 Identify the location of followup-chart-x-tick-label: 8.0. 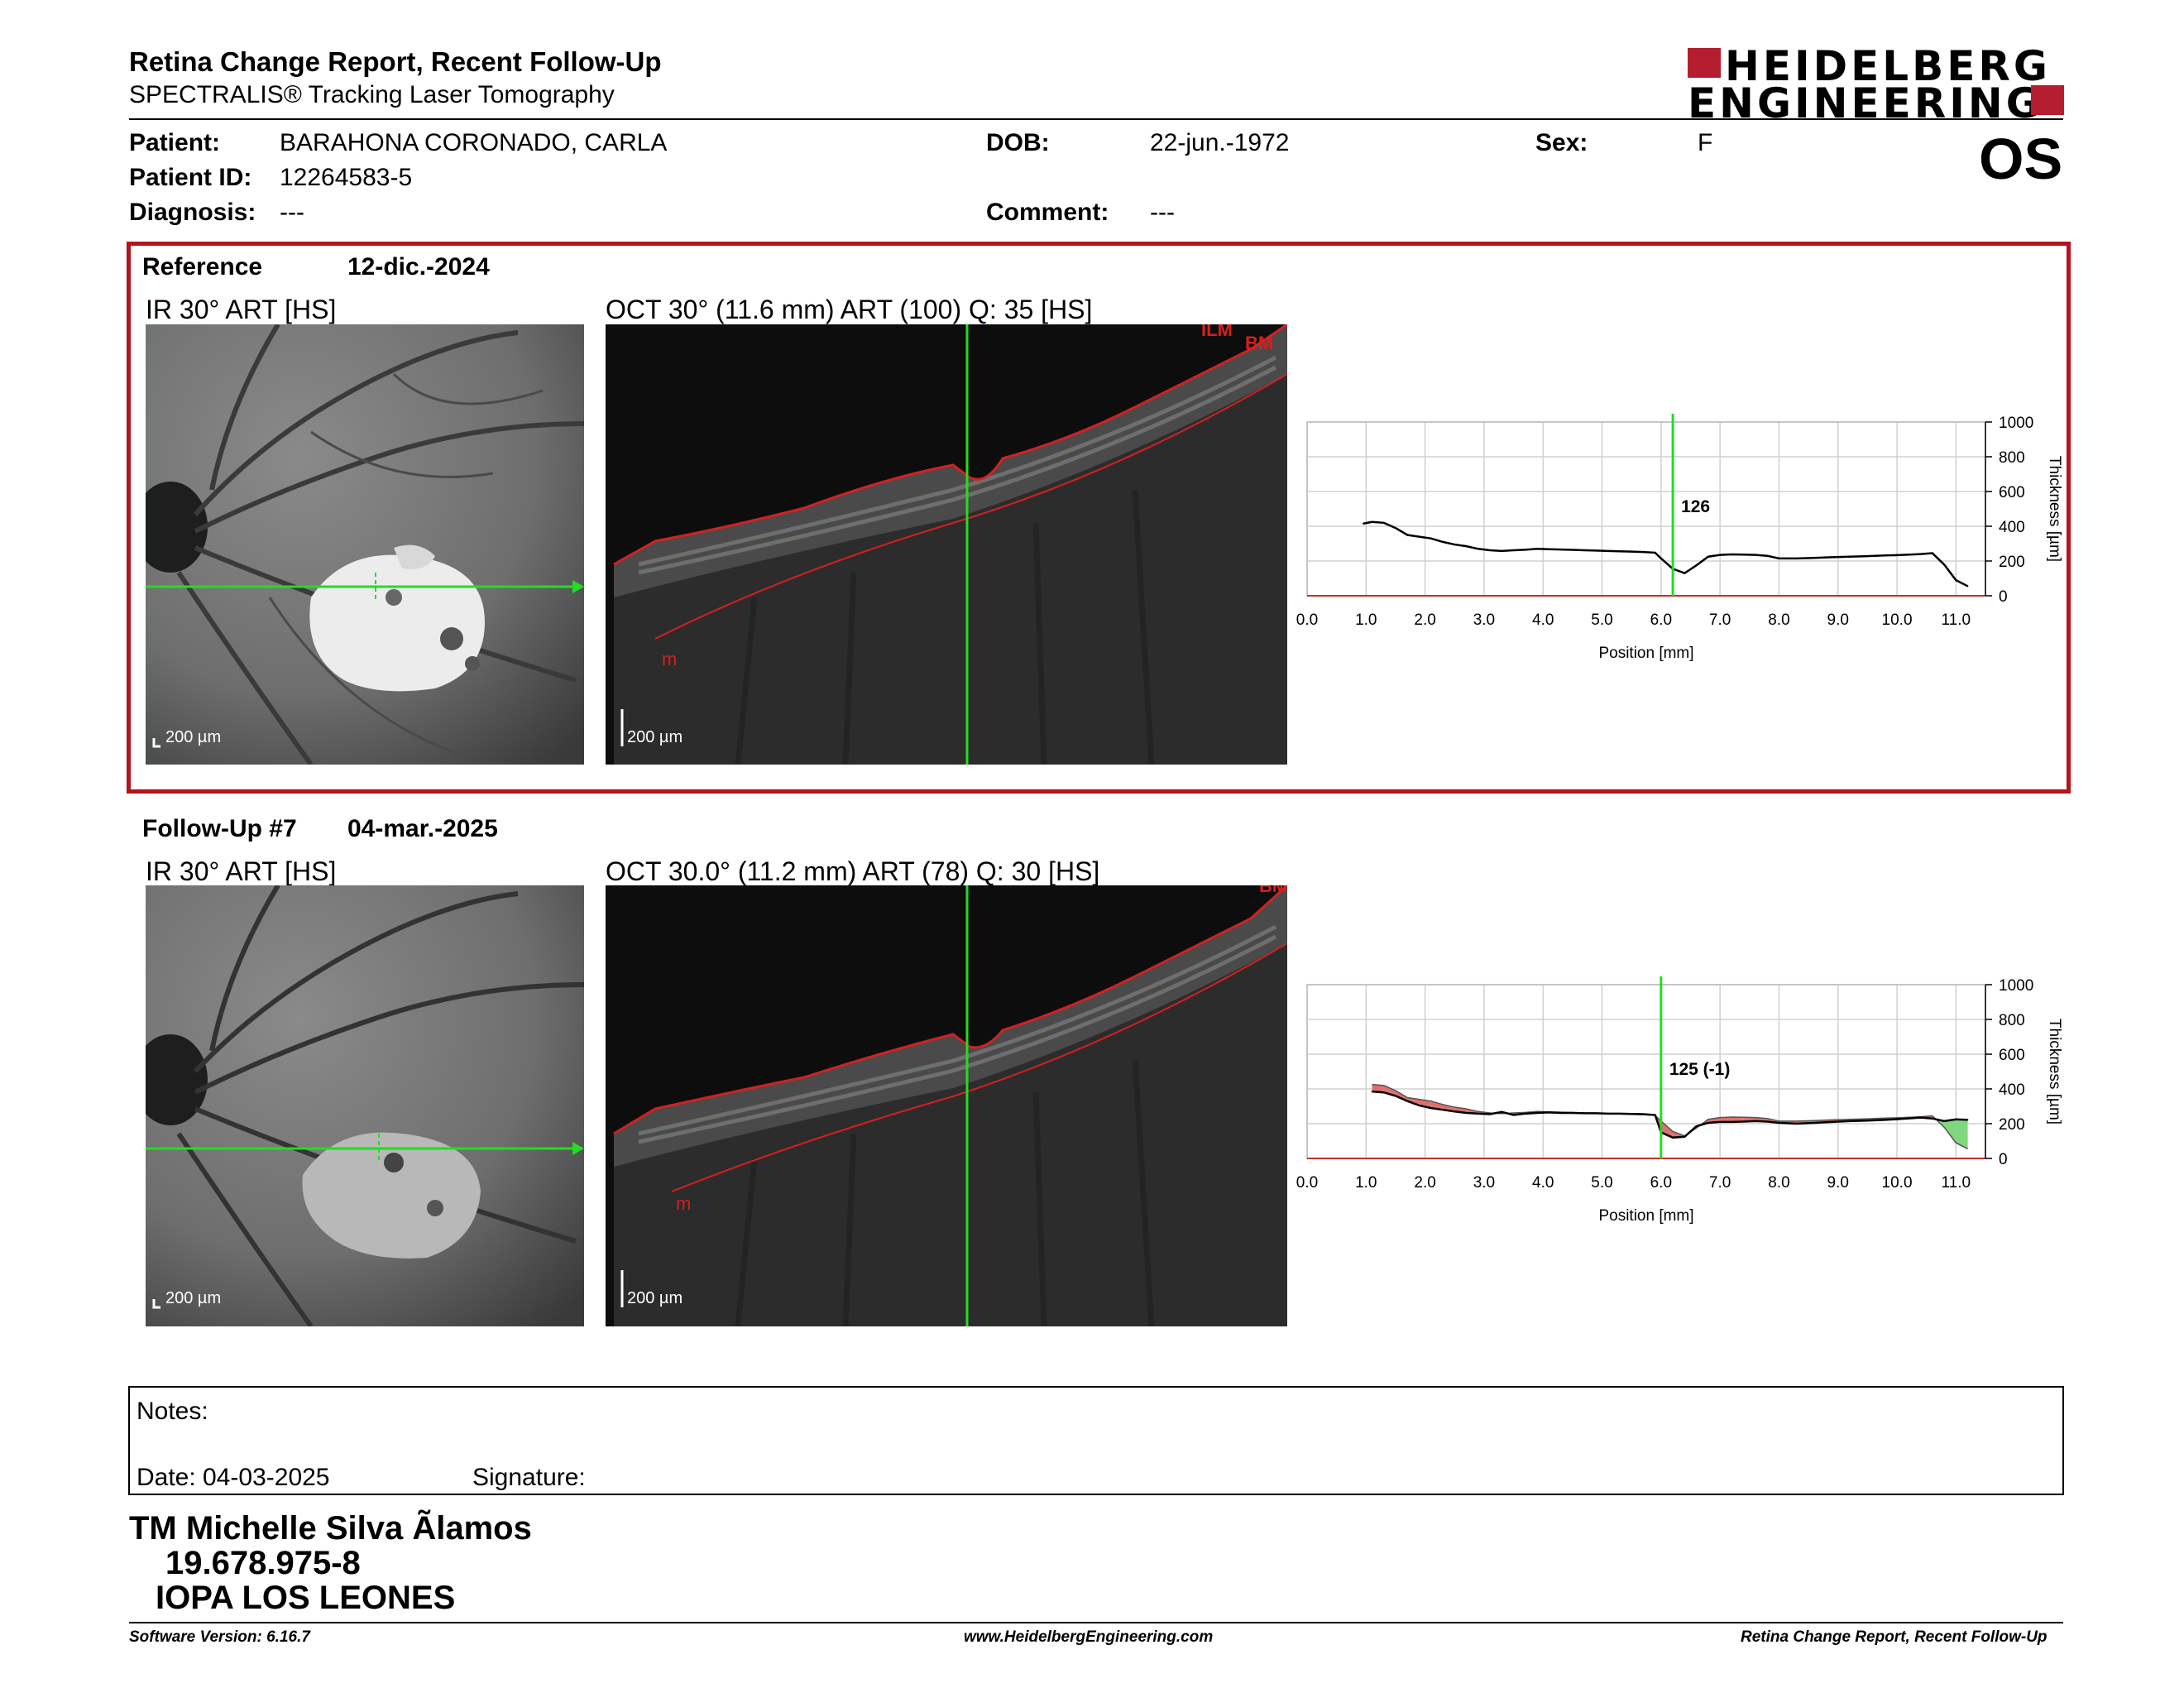
(1778, 1183).